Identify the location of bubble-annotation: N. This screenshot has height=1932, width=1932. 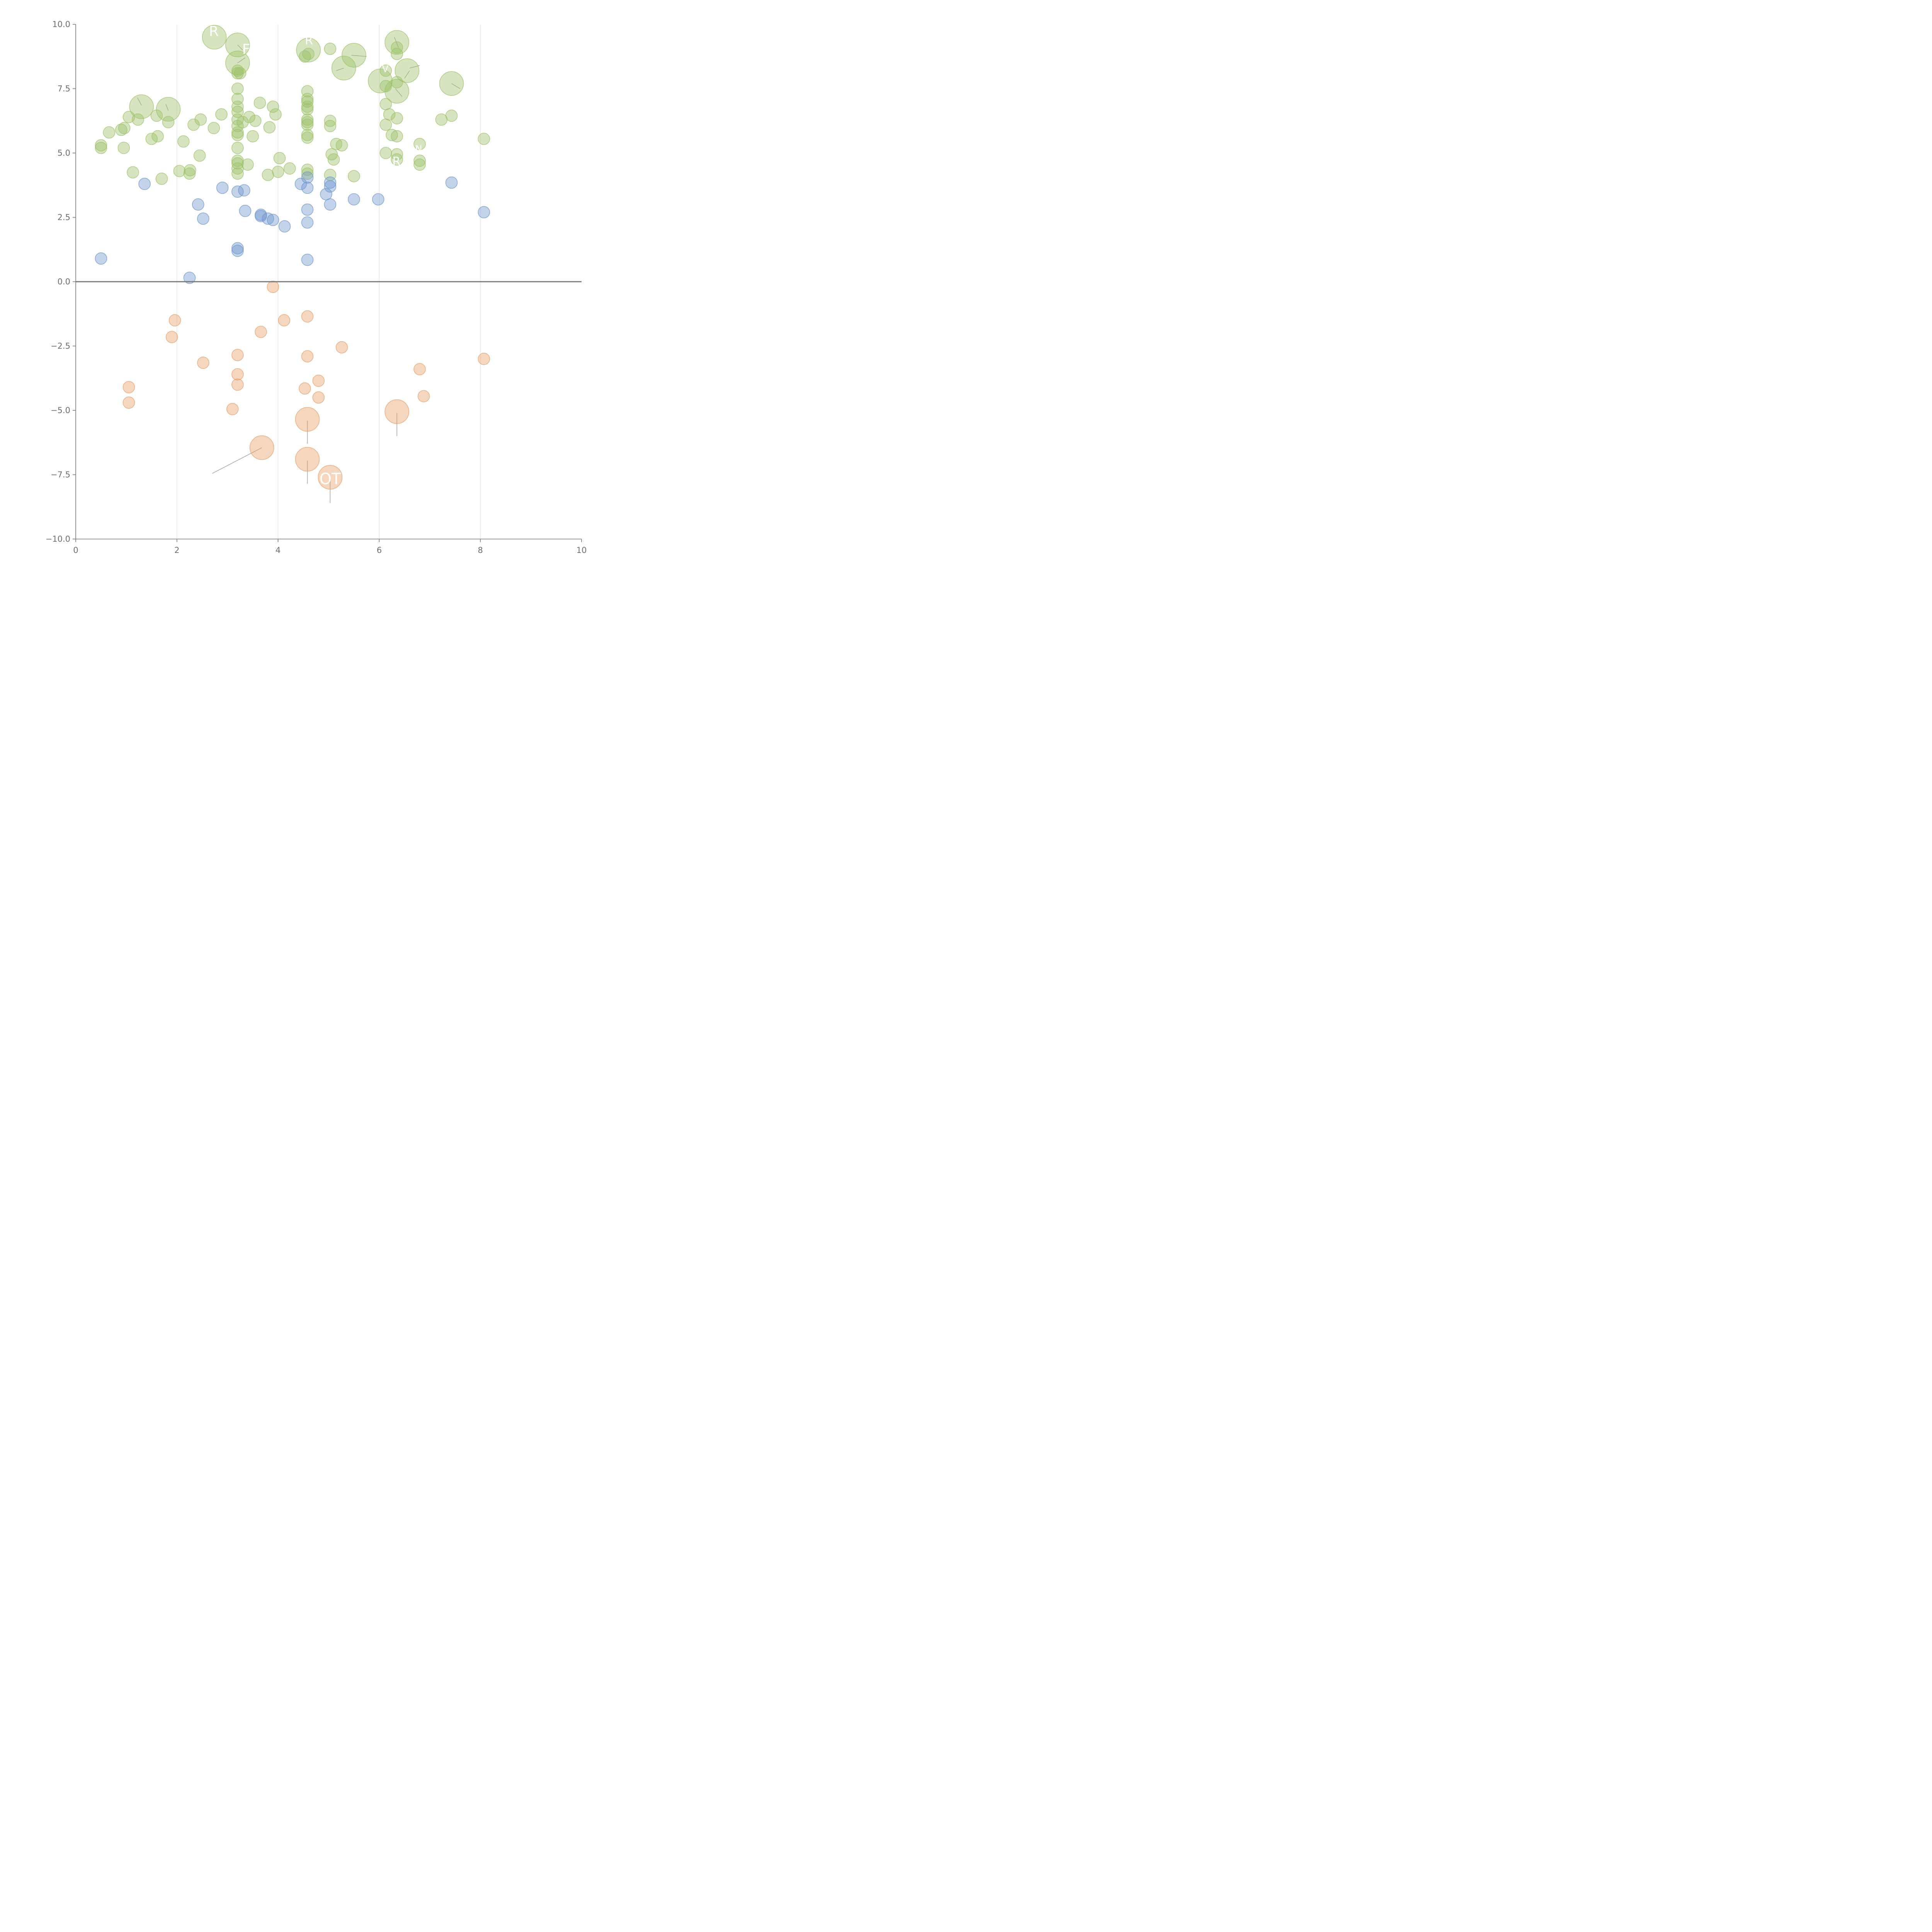
(418, 148).